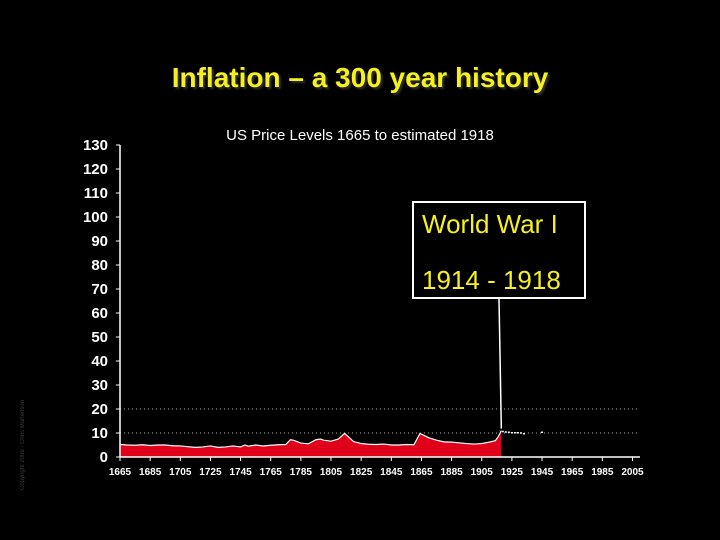 This screenshot has width=720, height=540. I want to click on x-tick-label: 1765, so click(271, 472).